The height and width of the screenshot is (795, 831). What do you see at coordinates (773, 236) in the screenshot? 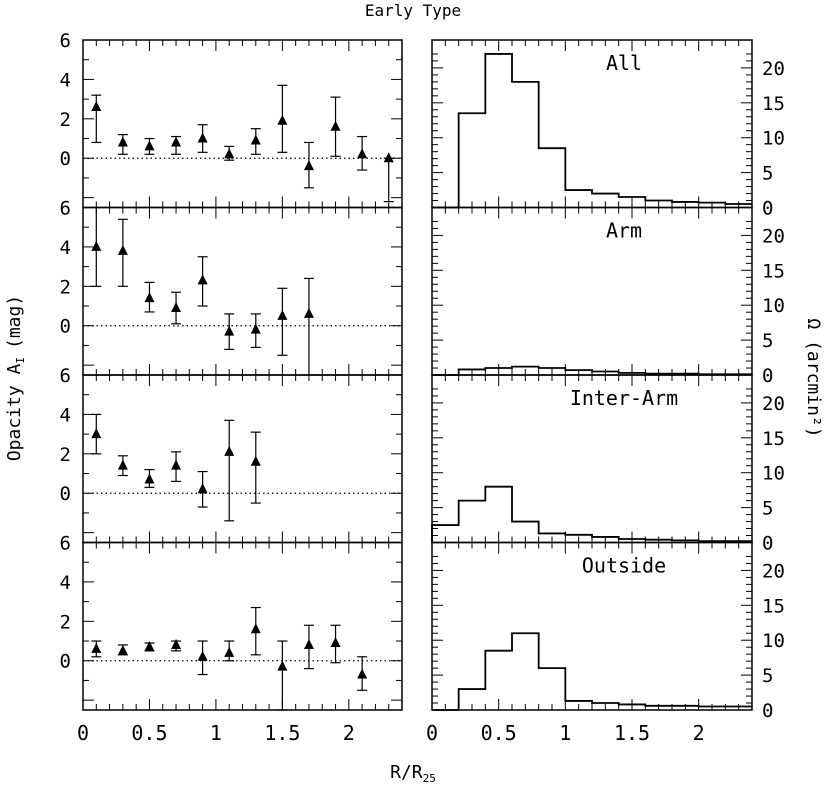
I see `area-ytick-label-arm: 20` at bounding box center [773, 236].